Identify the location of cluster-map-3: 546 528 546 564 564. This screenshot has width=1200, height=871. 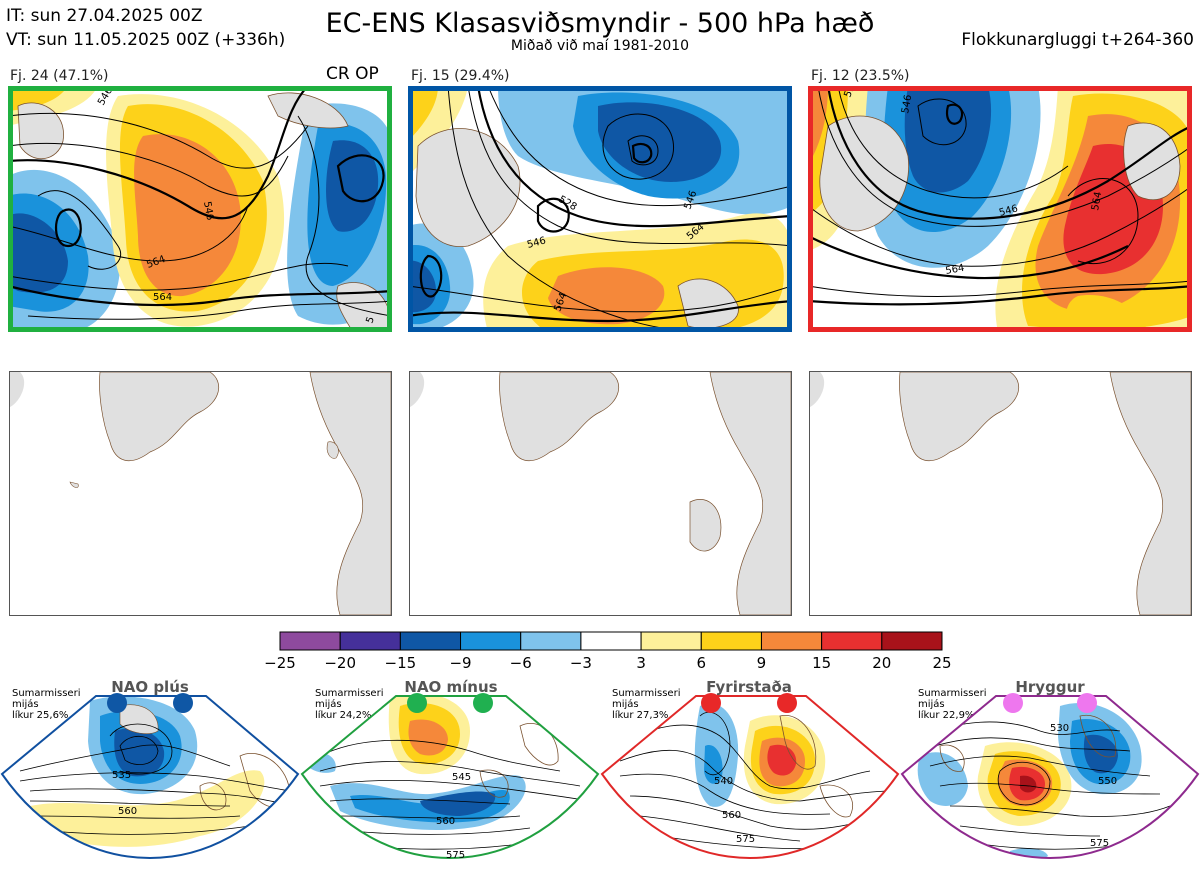
(1000, 209).